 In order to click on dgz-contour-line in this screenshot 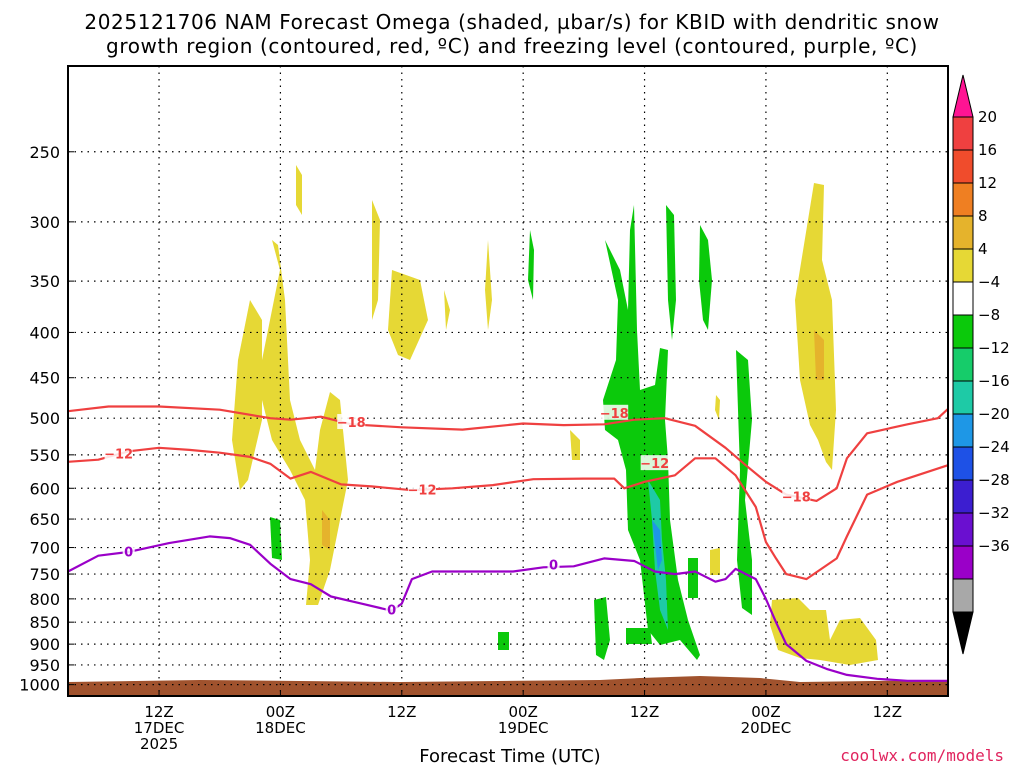, I will do `click(508, 453)`.